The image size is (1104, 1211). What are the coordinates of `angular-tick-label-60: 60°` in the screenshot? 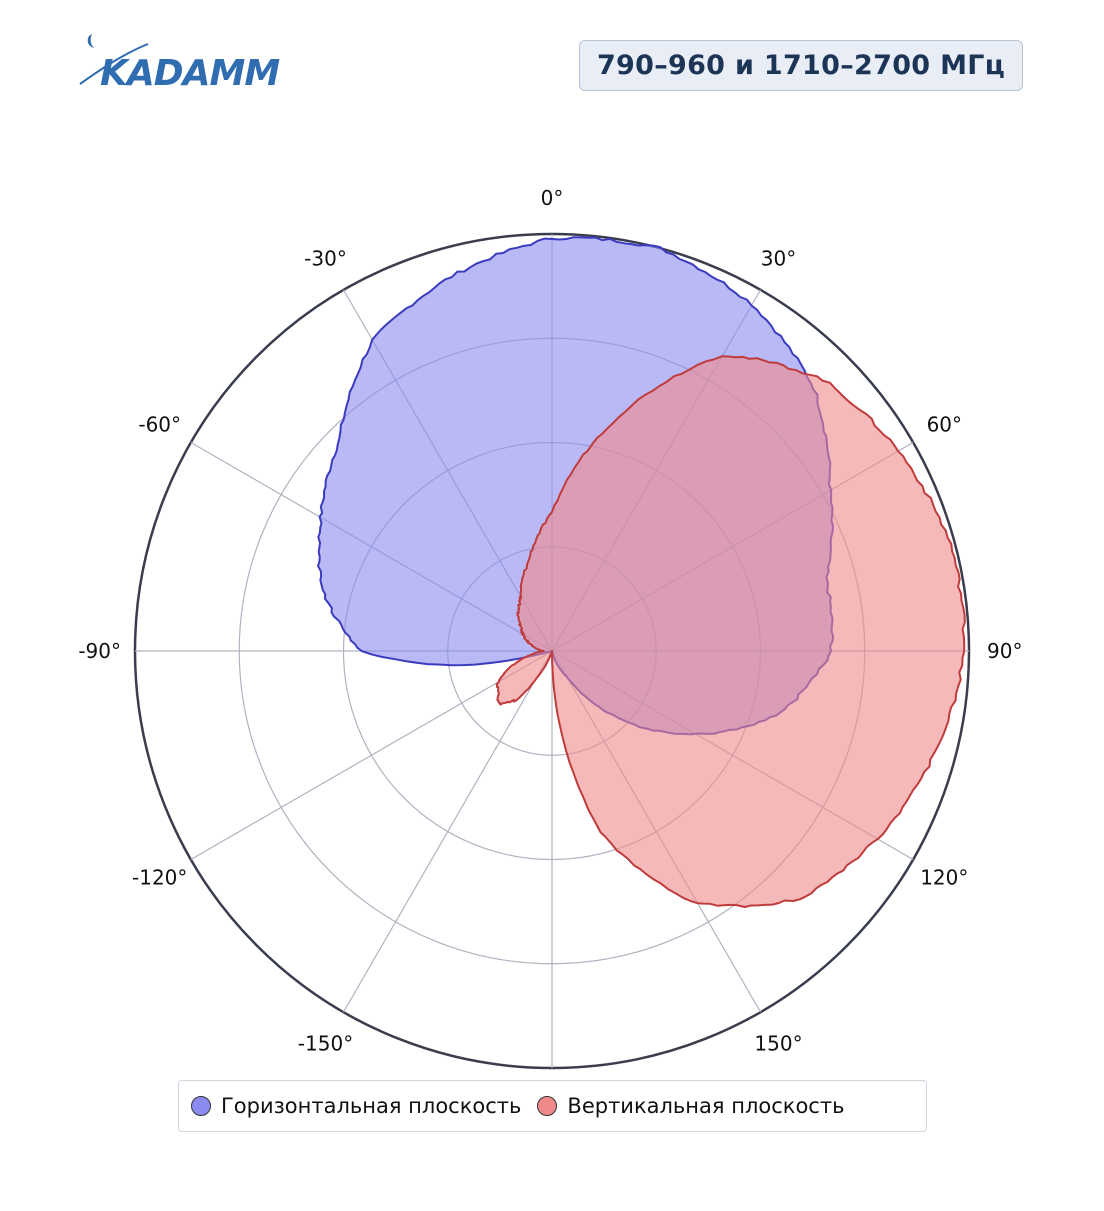 It's located at (944, 425).